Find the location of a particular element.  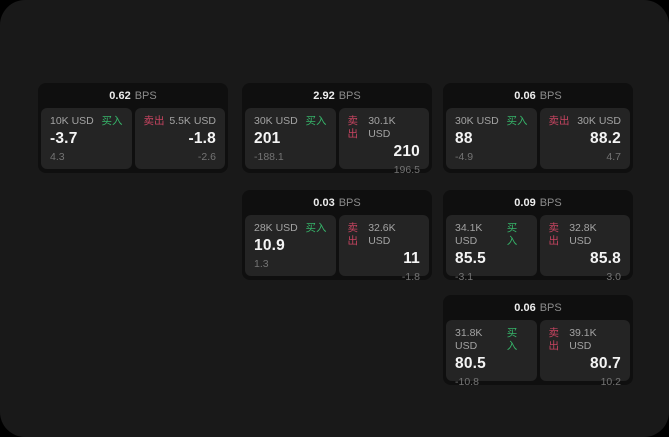

sell-price: -1.8 is located at coordinates (202, 138).